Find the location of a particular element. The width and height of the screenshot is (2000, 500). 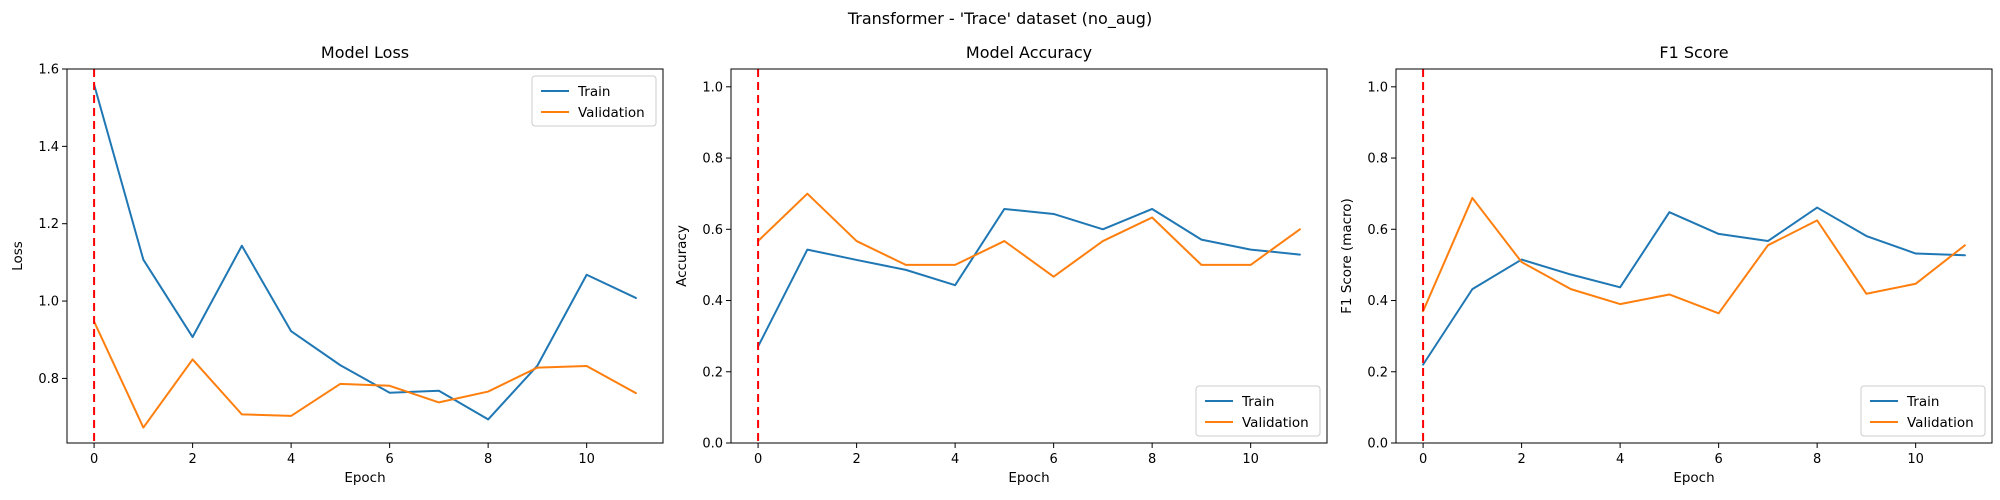

y-axis-label: F1 Score (macro) is located at coordinates (1347, 256).